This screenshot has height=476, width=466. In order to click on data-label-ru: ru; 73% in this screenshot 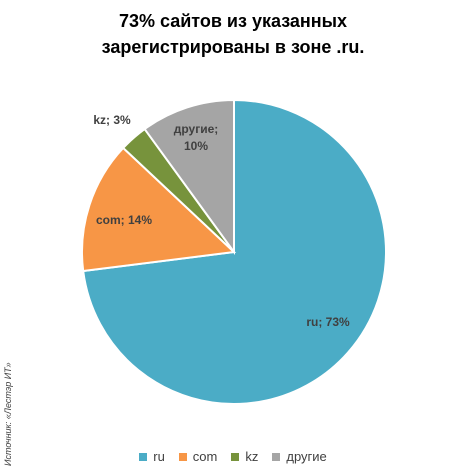, I will do `click(328, 322)`.